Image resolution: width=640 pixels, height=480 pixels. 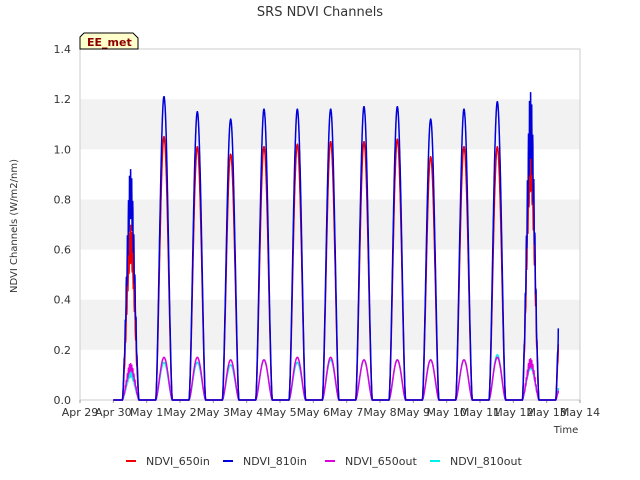 What do you see at coordinates (275, 461) in the screenshot?
I see `legend-label: NDVI_810in` at bounding box center [275, 461].